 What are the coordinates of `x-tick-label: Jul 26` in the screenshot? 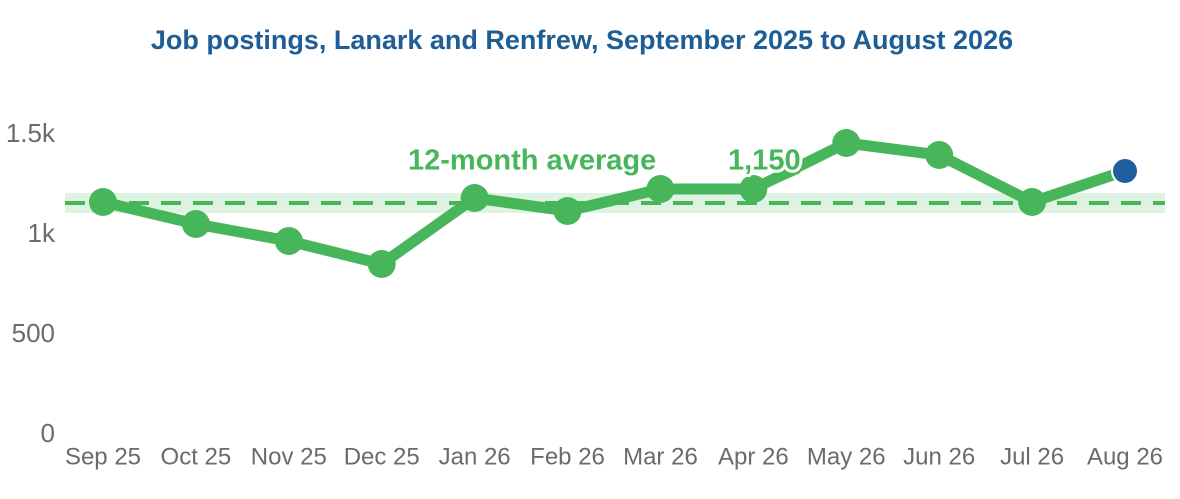 It's located at (1032, 456).